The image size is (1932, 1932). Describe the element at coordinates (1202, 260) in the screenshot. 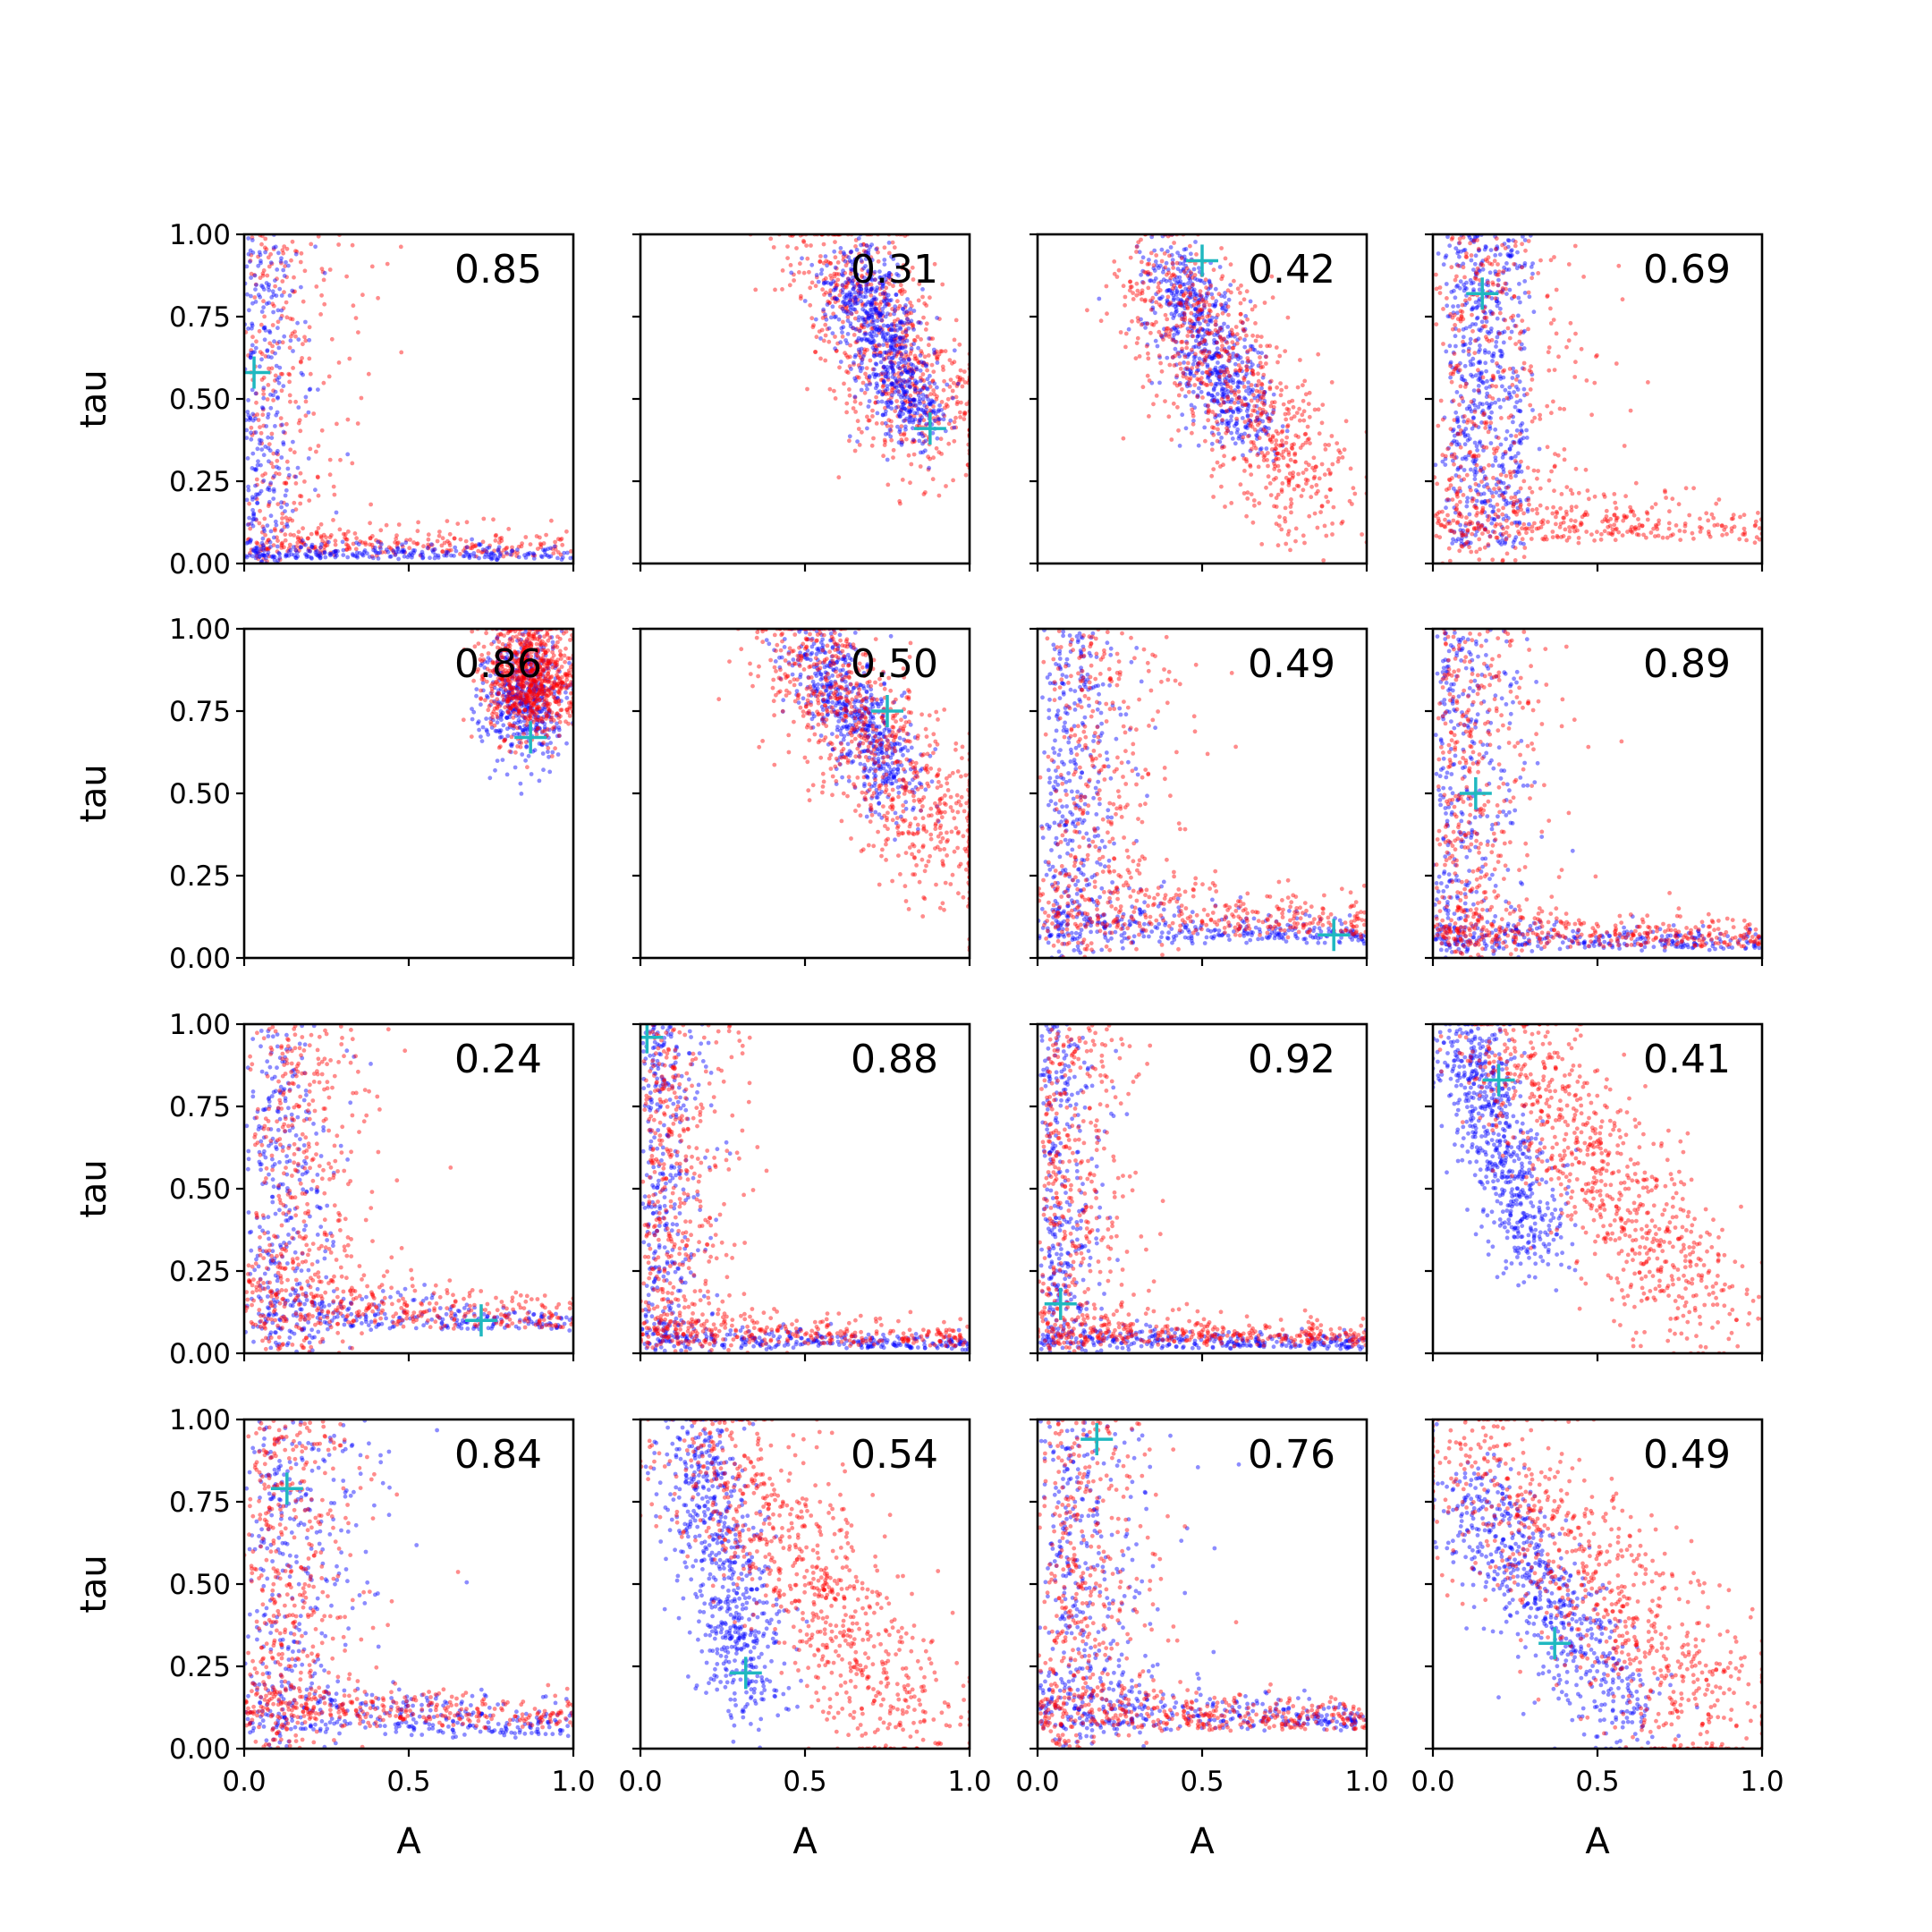

I see `true-value-marker` at that location.